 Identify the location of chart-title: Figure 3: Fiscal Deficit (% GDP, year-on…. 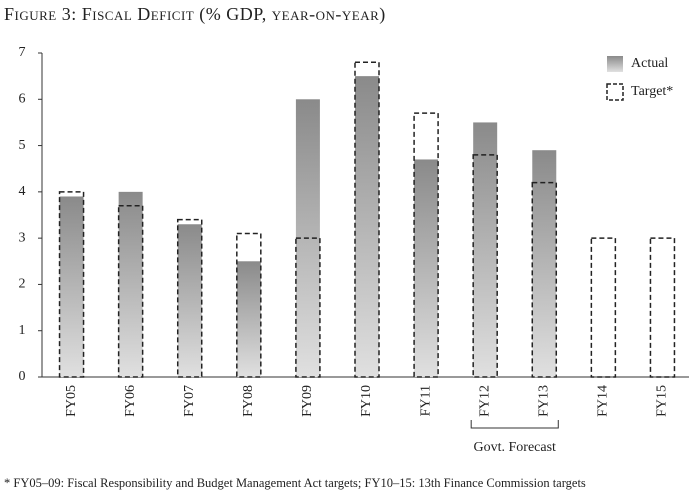
(195, 14).